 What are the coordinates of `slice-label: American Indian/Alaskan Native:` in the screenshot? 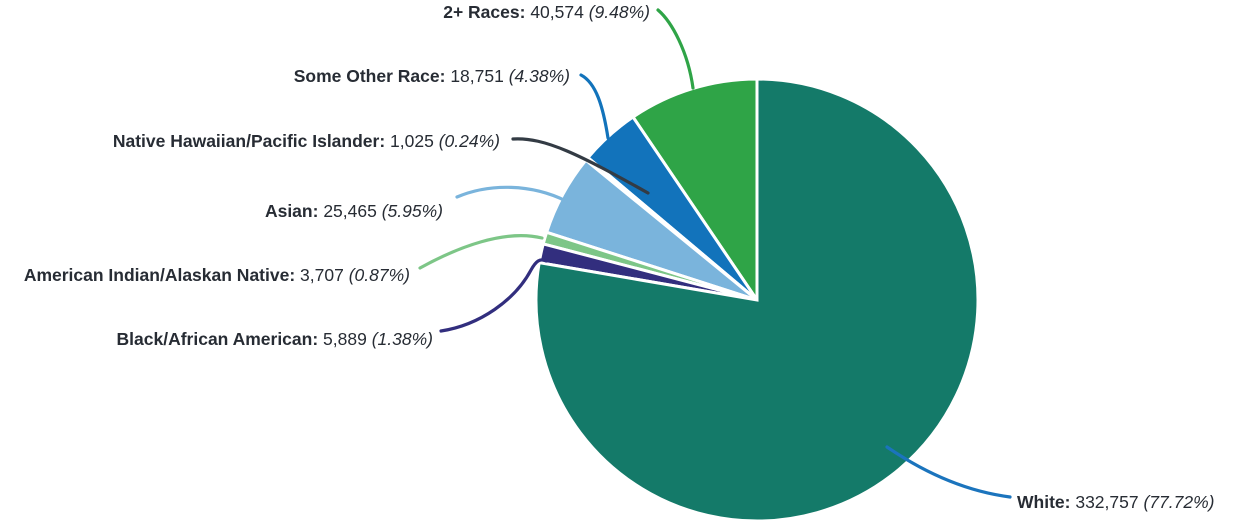 It's located at (159, 275).